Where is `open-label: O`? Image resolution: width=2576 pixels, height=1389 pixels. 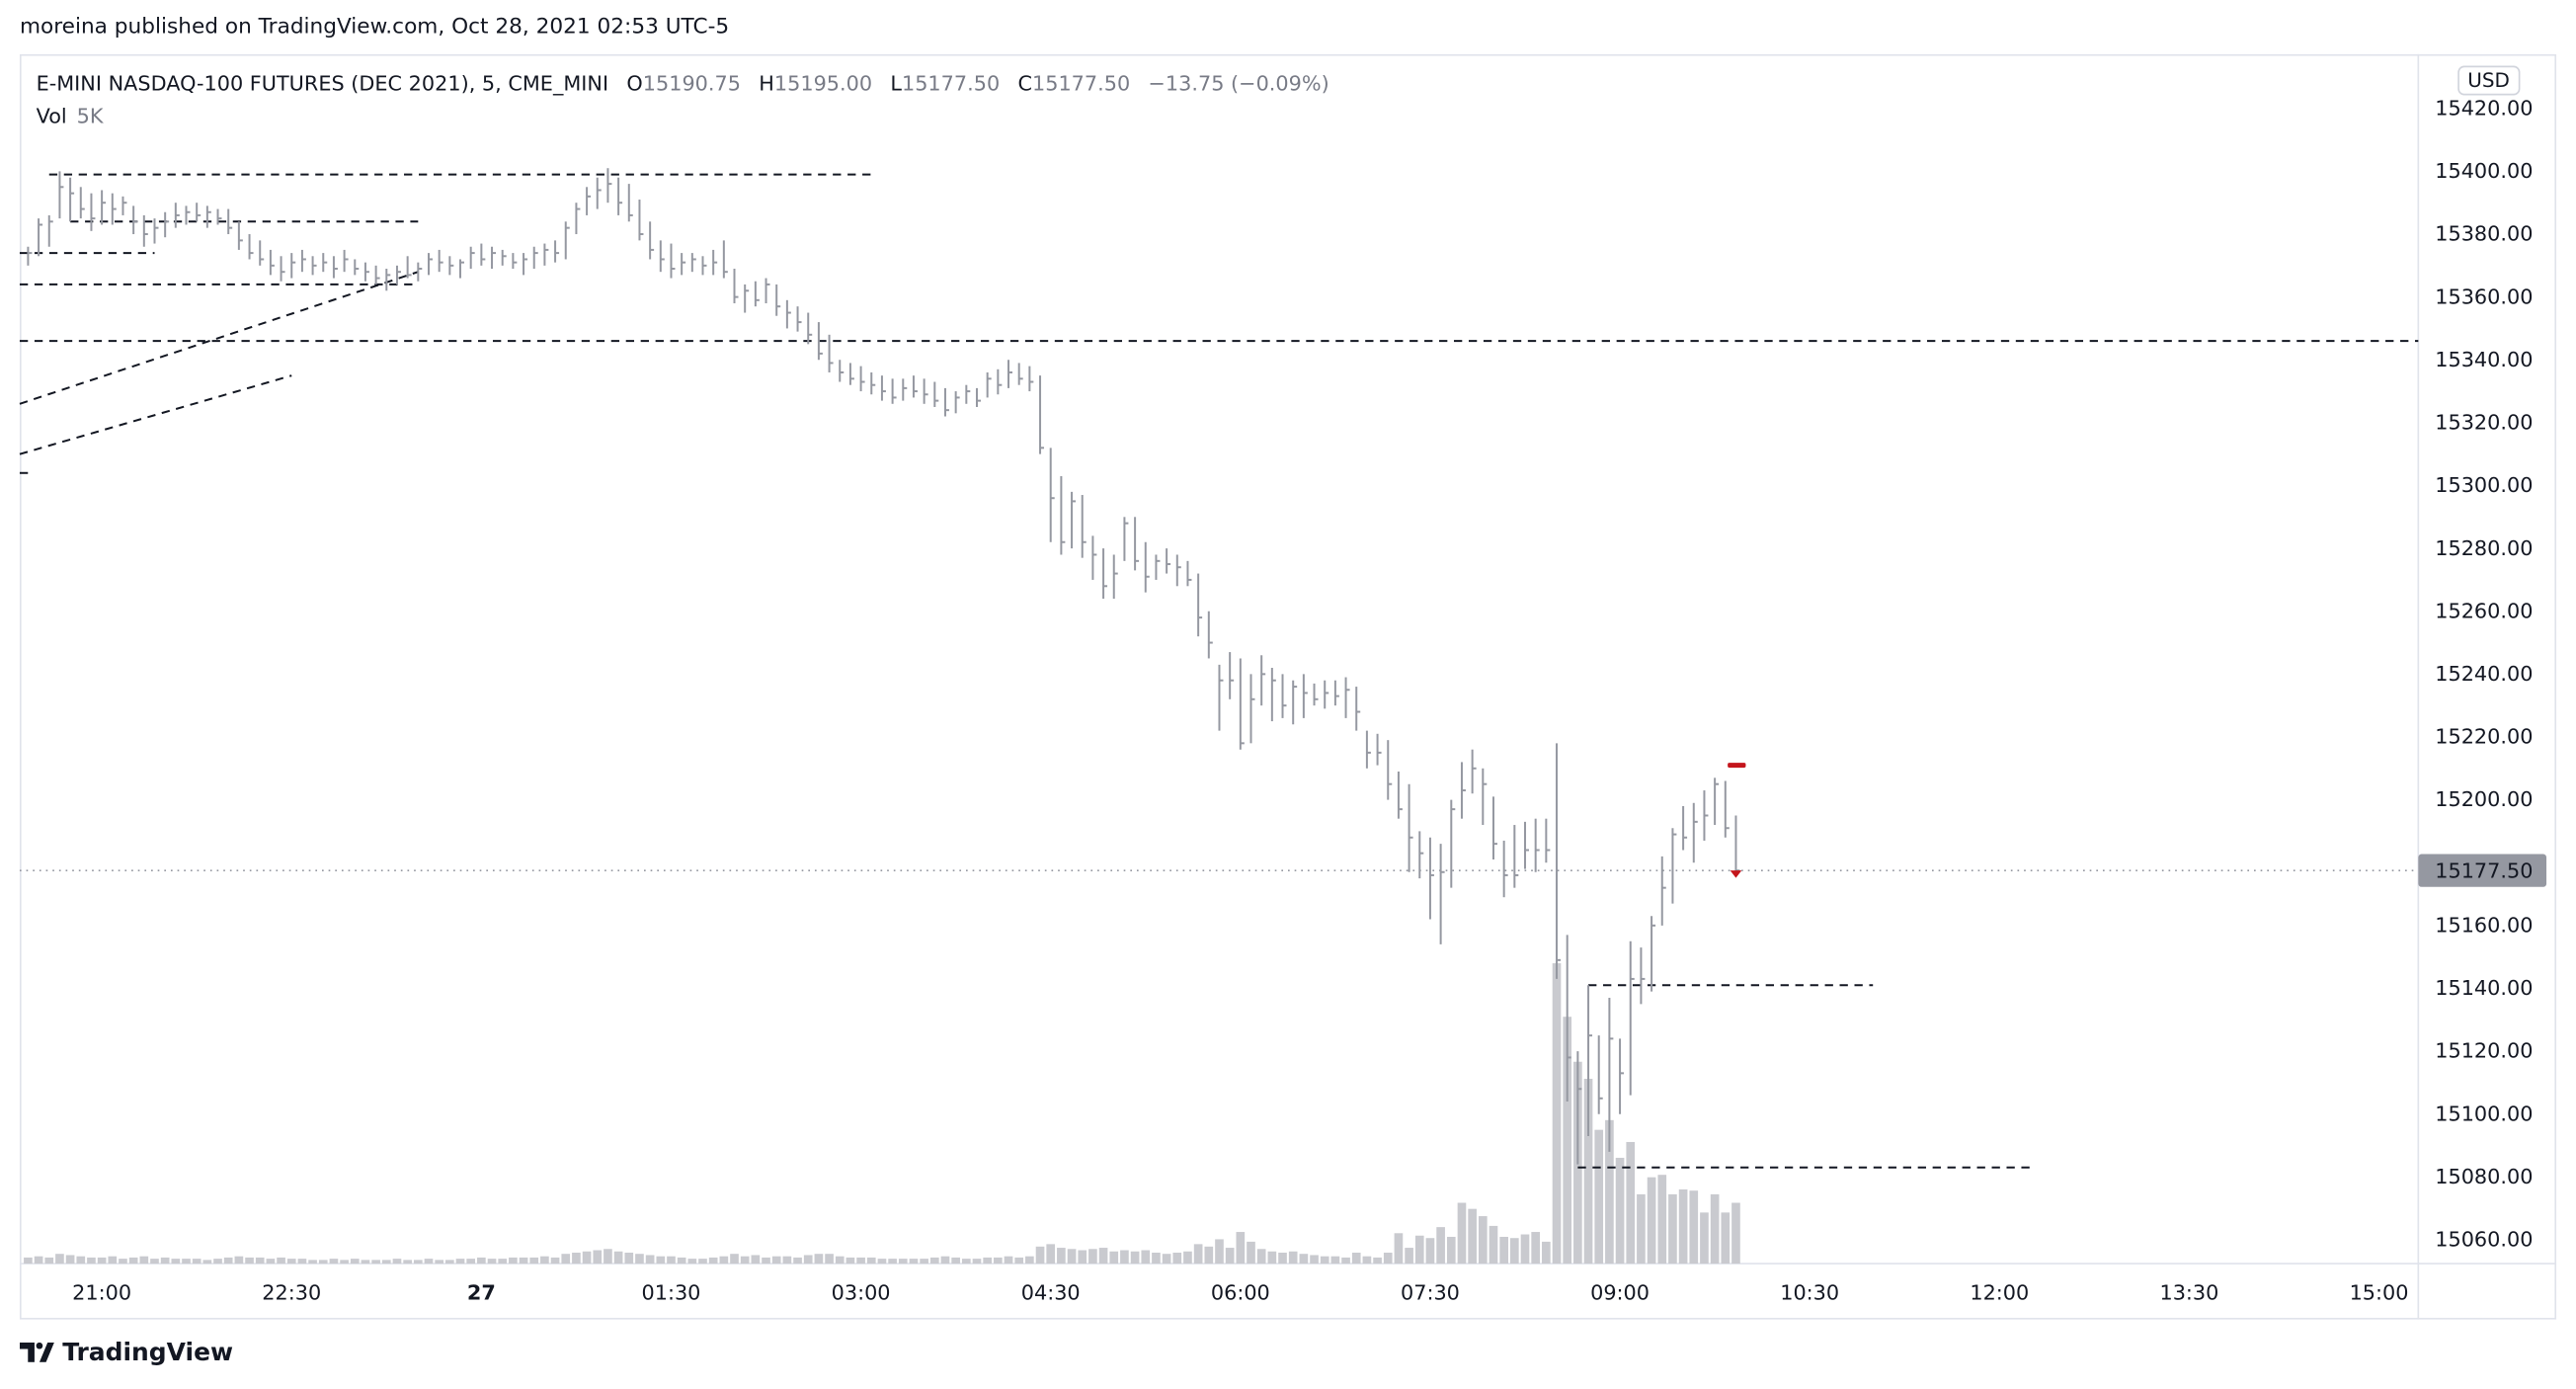
open-label: O is located at coordinates (634, 83).